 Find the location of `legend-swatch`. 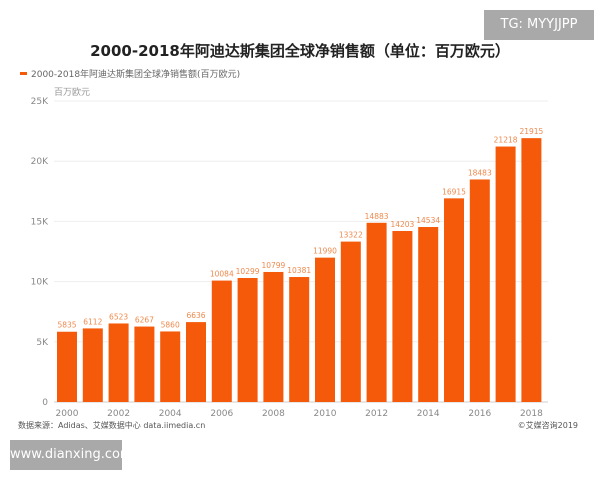

legend-swatch is located at coordinates (23, 73).